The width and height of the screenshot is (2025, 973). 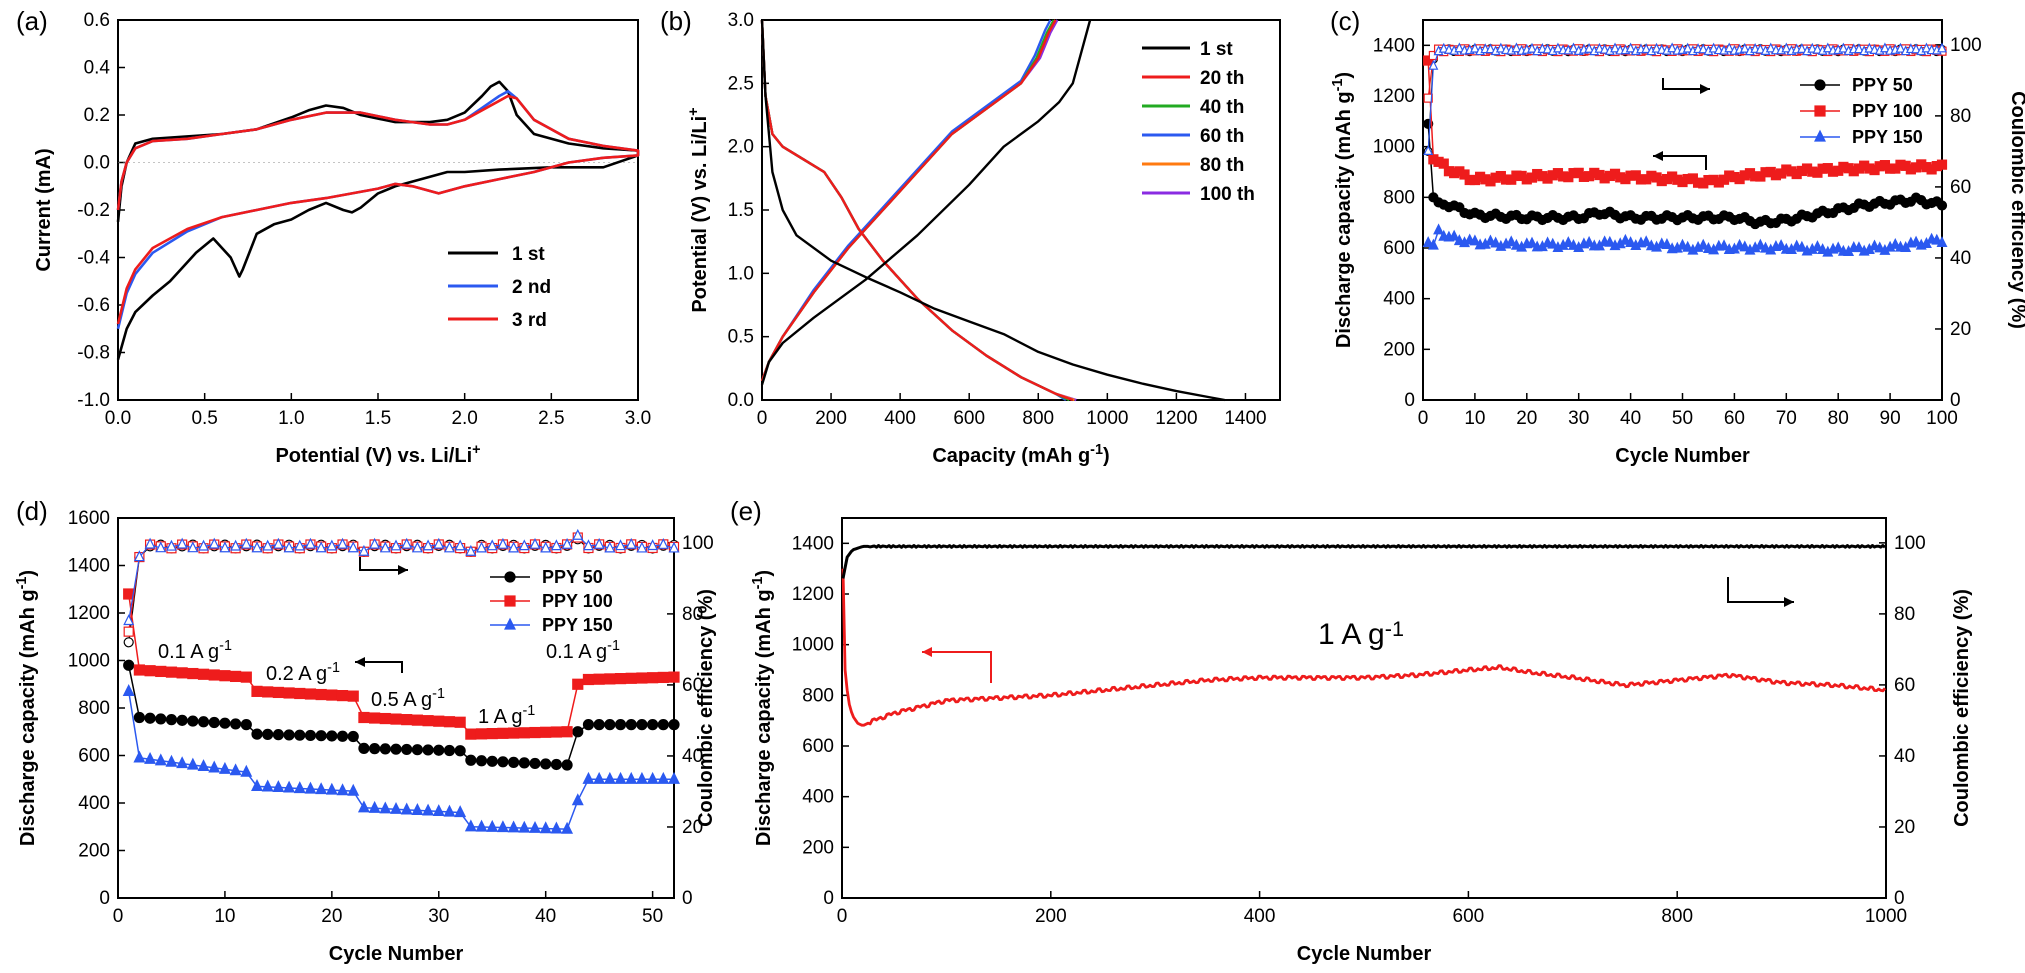 I want to click on y-tick-label-right: 40, so click(x=692, y=756).